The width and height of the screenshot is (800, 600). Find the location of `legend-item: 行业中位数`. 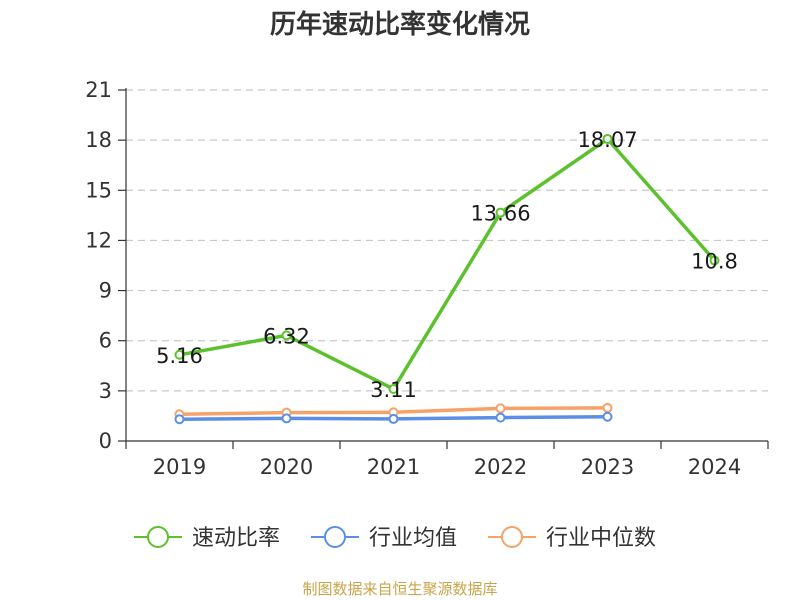

legend-item: 行业中位数 is located at coordinates (572, 538).